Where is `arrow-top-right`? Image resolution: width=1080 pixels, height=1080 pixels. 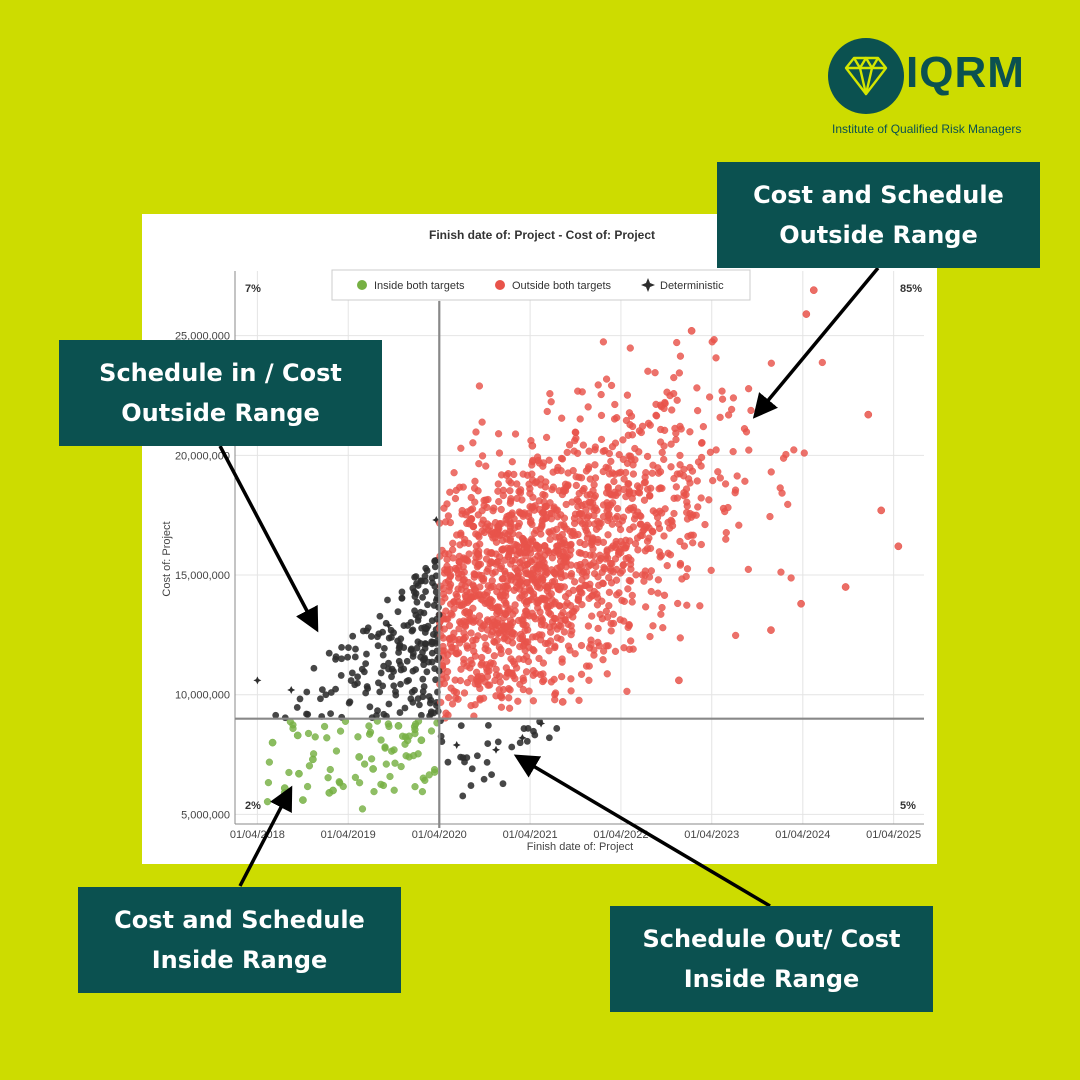 arrow-top-right is located at coordinates (816, 342).